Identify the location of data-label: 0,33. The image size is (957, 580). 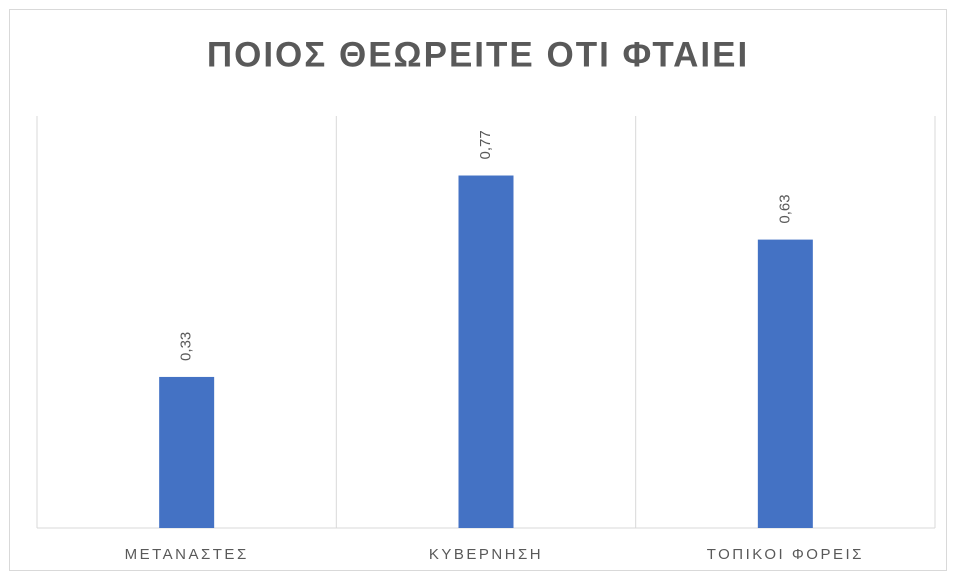
(186, 346).